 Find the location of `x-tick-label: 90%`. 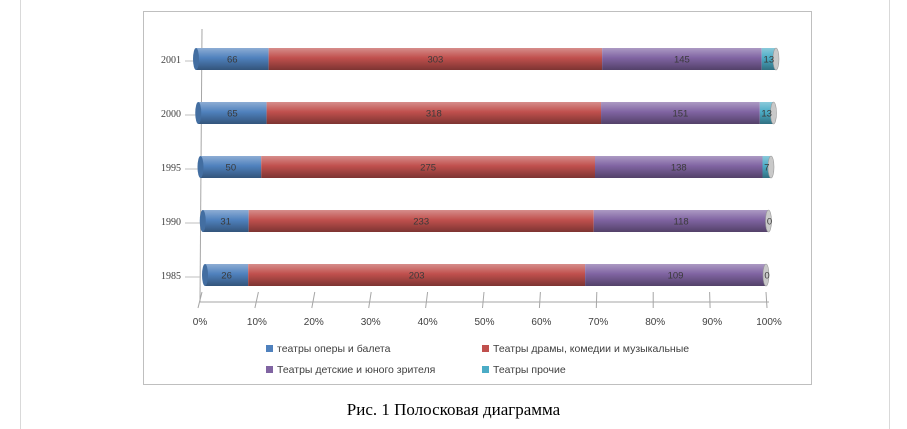

x-tick-label: 90% is located at coordinates (712, 322).